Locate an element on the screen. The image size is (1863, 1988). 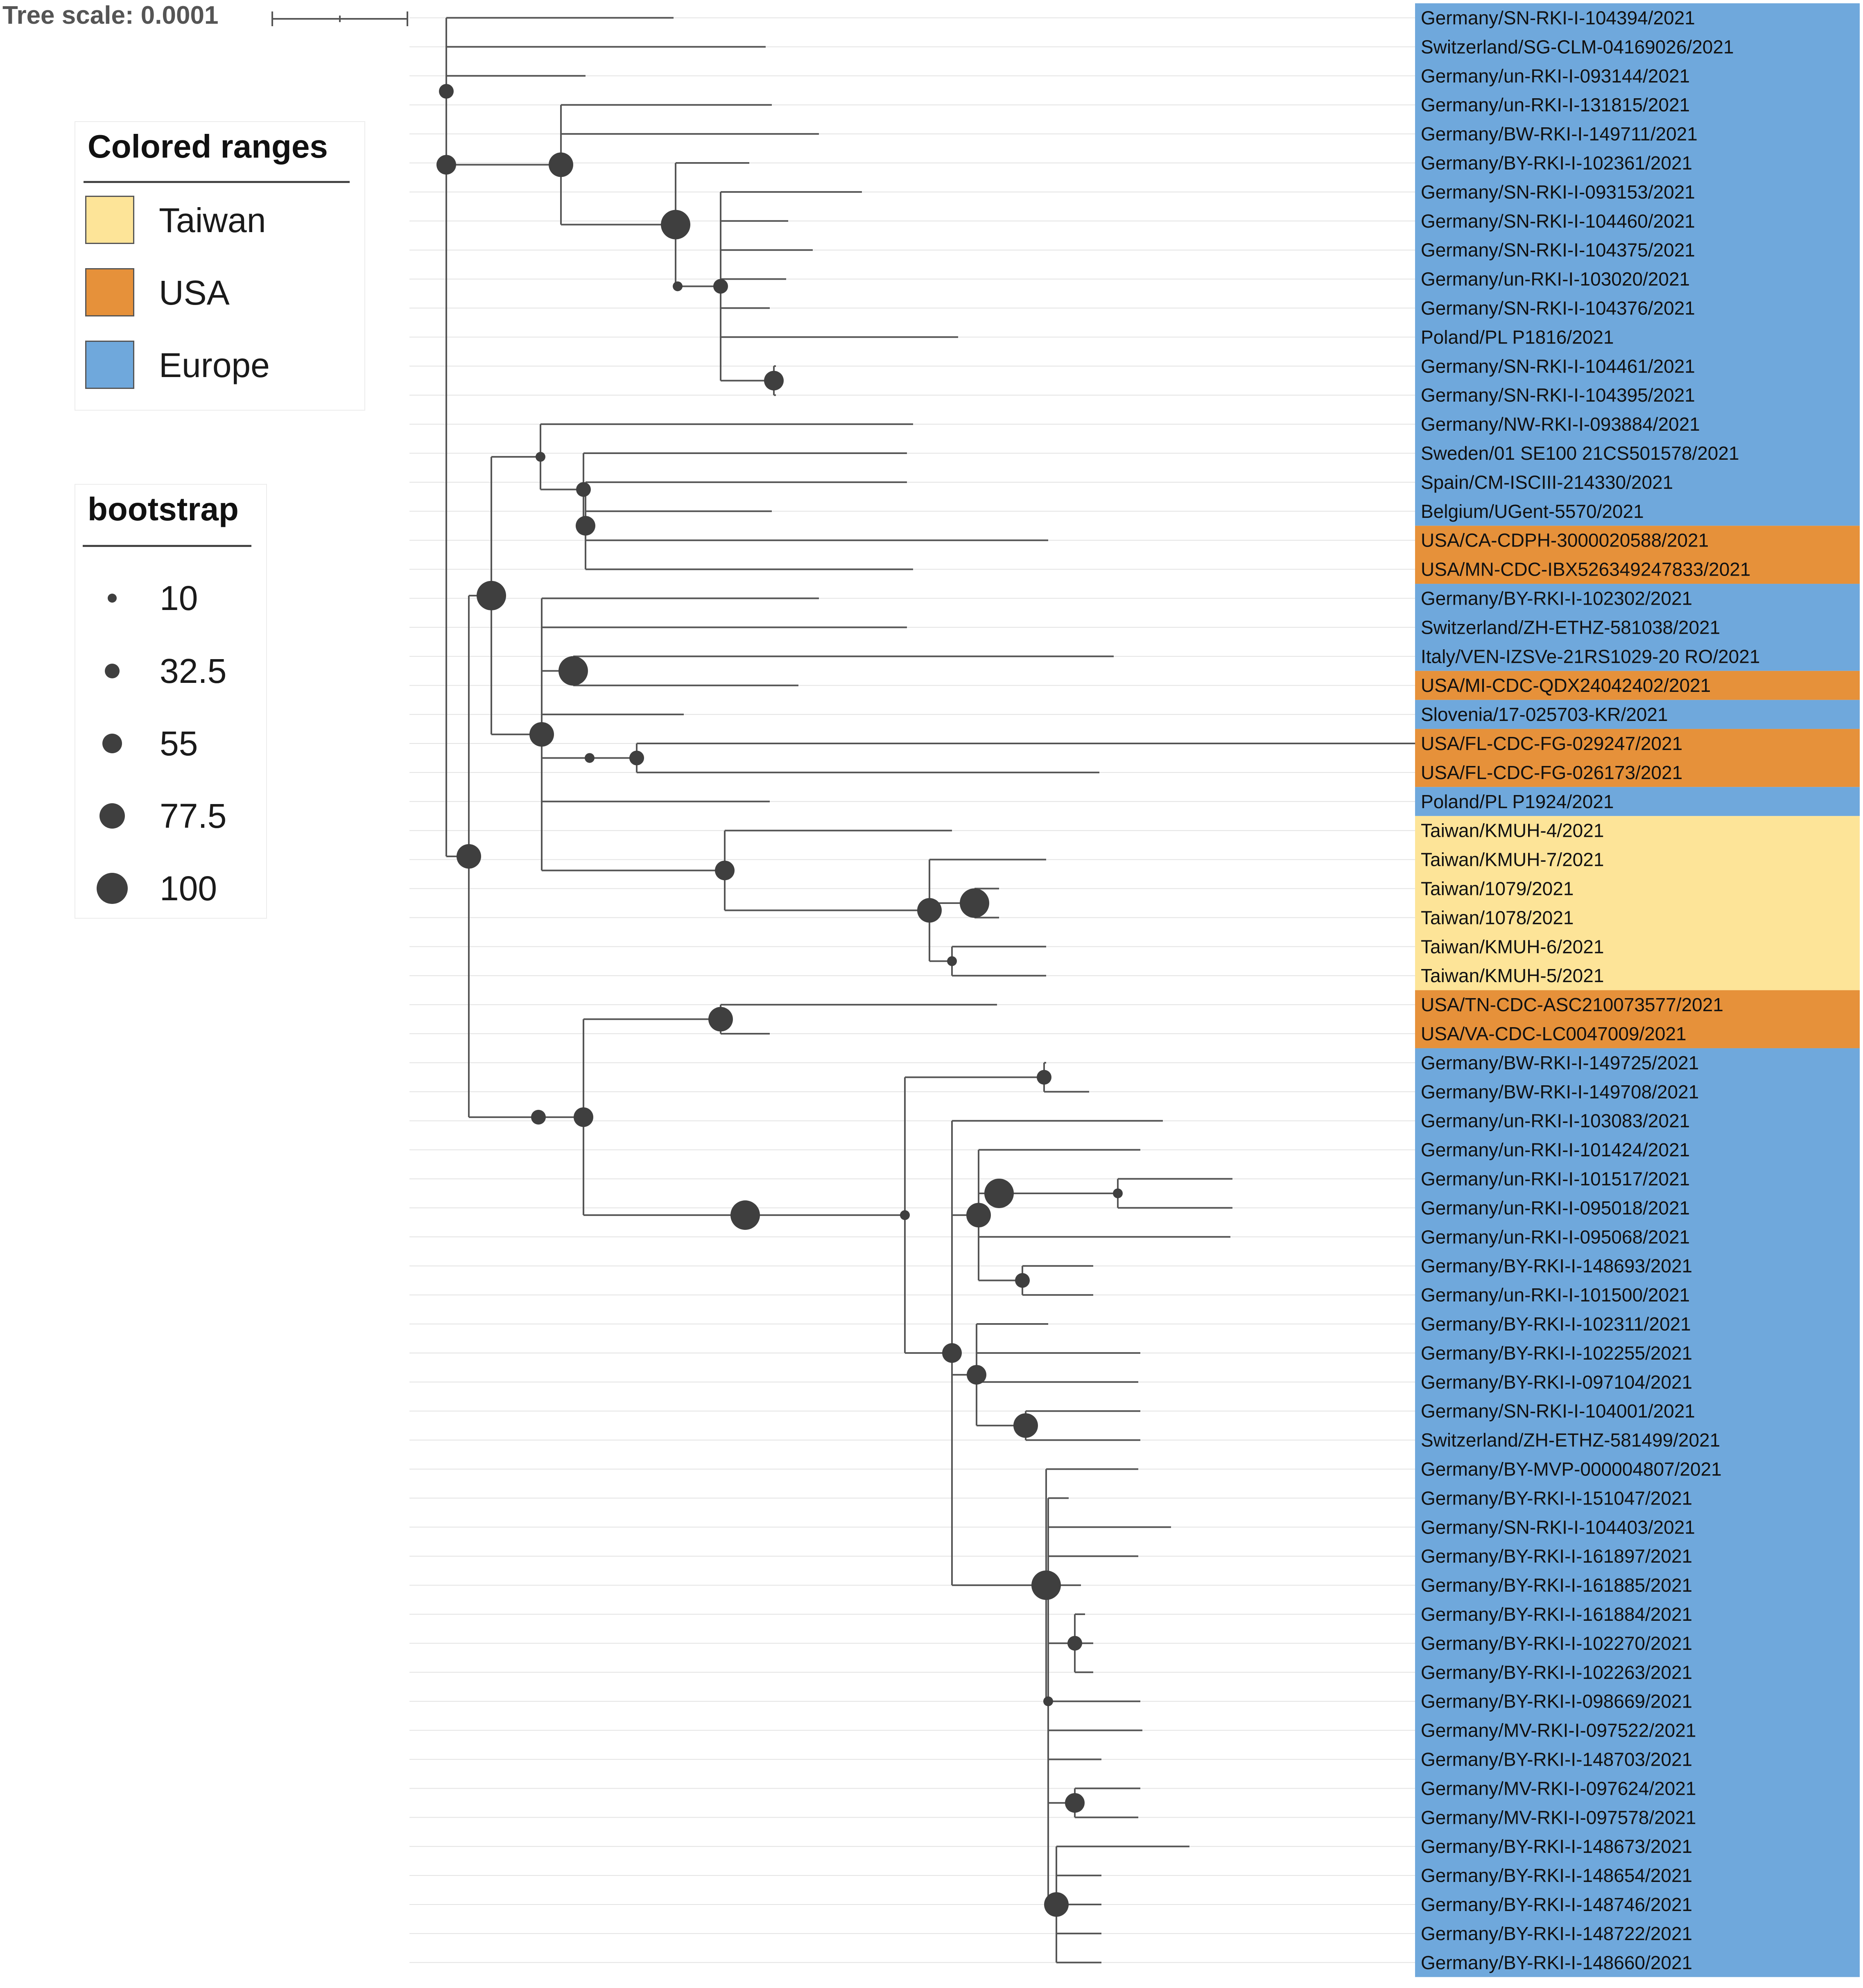
tip-label: Germany/BY-RKI-I-161885/2021 is located at coordinates (1556, 1585).